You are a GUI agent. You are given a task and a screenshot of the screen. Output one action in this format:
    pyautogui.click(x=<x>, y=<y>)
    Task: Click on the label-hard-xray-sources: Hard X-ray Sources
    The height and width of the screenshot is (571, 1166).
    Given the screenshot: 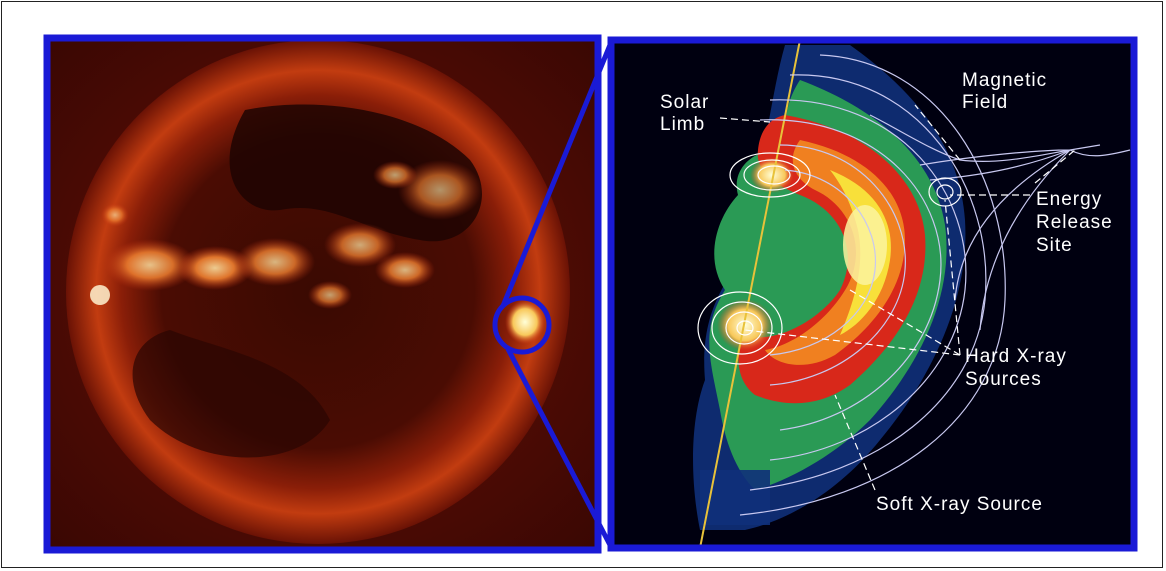 What is the action you would take?
    pyautogui.click(x=1019, y=368)
    